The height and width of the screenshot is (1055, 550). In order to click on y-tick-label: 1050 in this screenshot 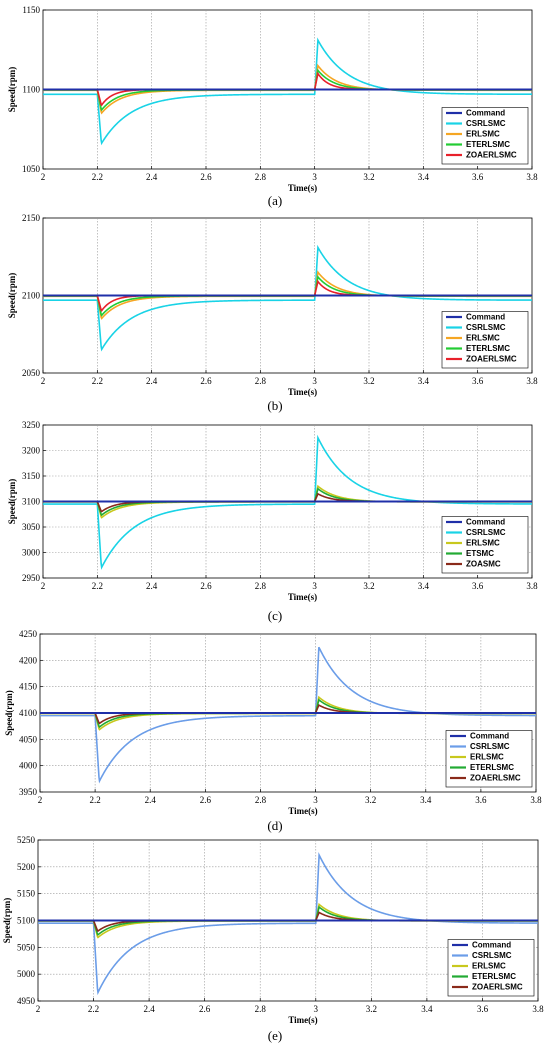, I will do `click(31, 169)`.